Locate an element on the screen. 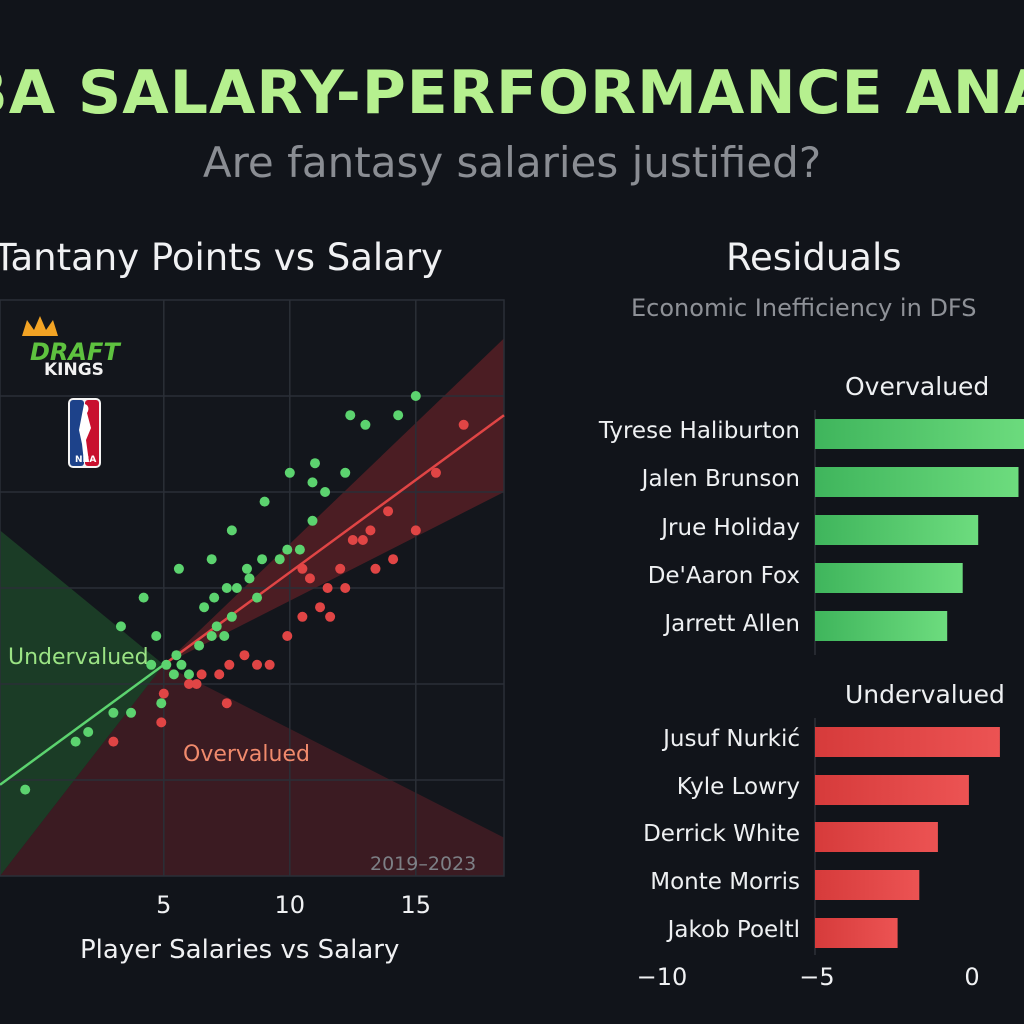  x-tick-label: 5 is located at coordinates (163, 905).